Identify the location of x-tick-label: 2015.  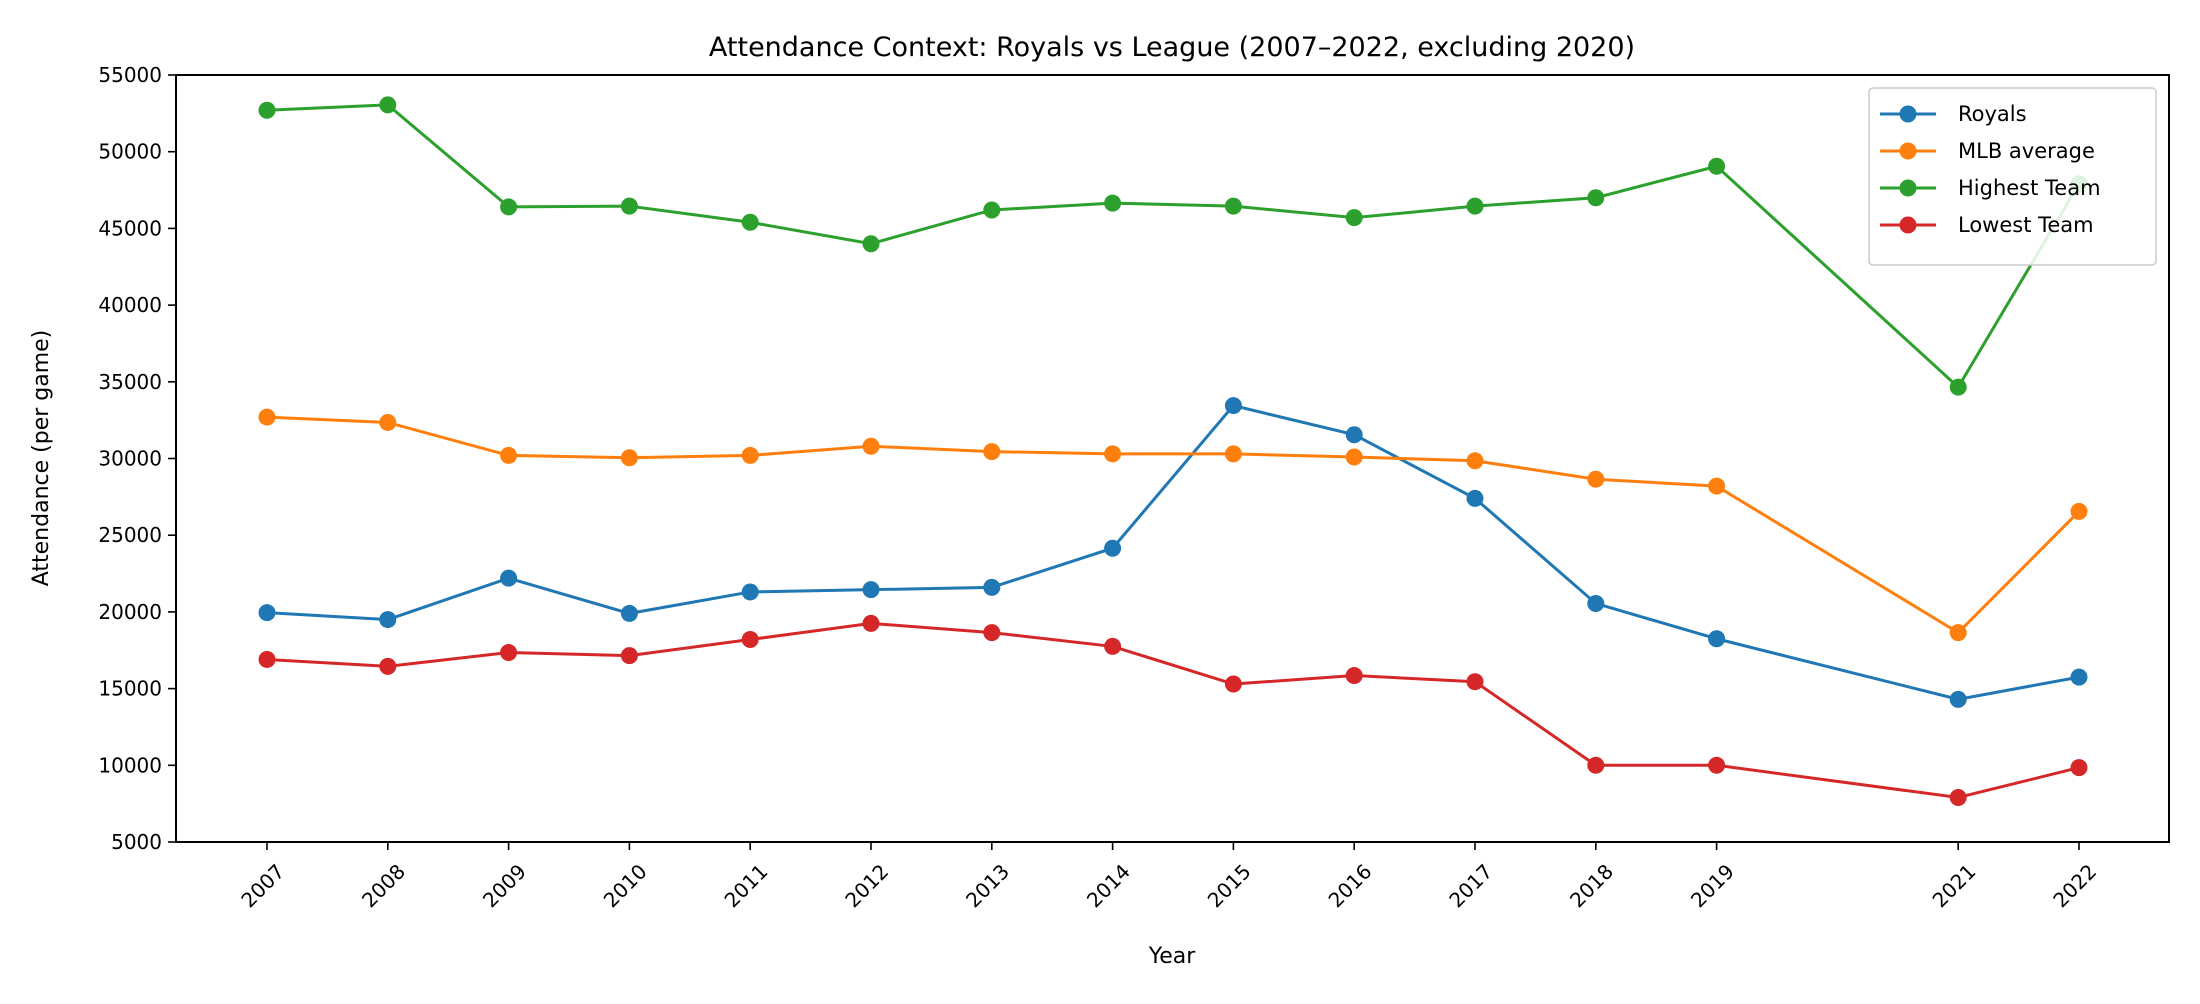
(1229, 885).